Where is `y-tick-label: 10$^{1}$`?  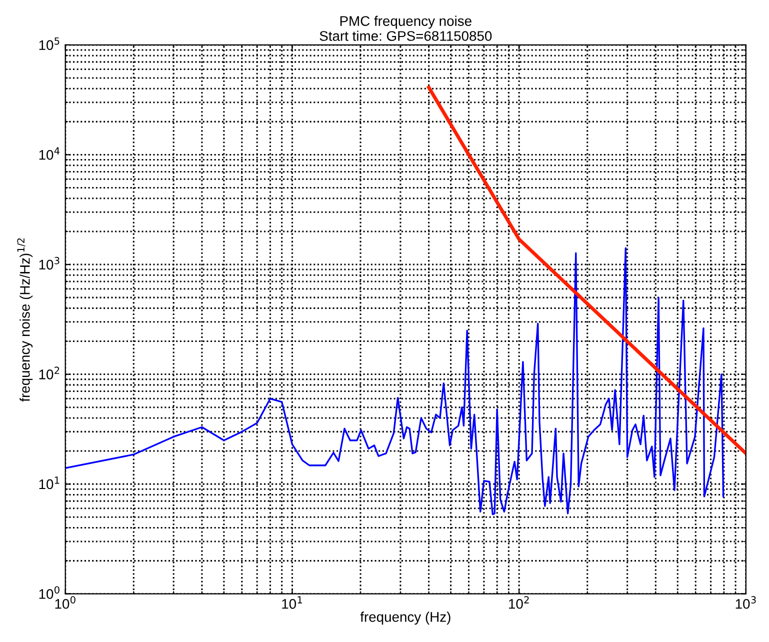
y-tick-label: 10$^{1}$ is located at coordinates (49, 483).